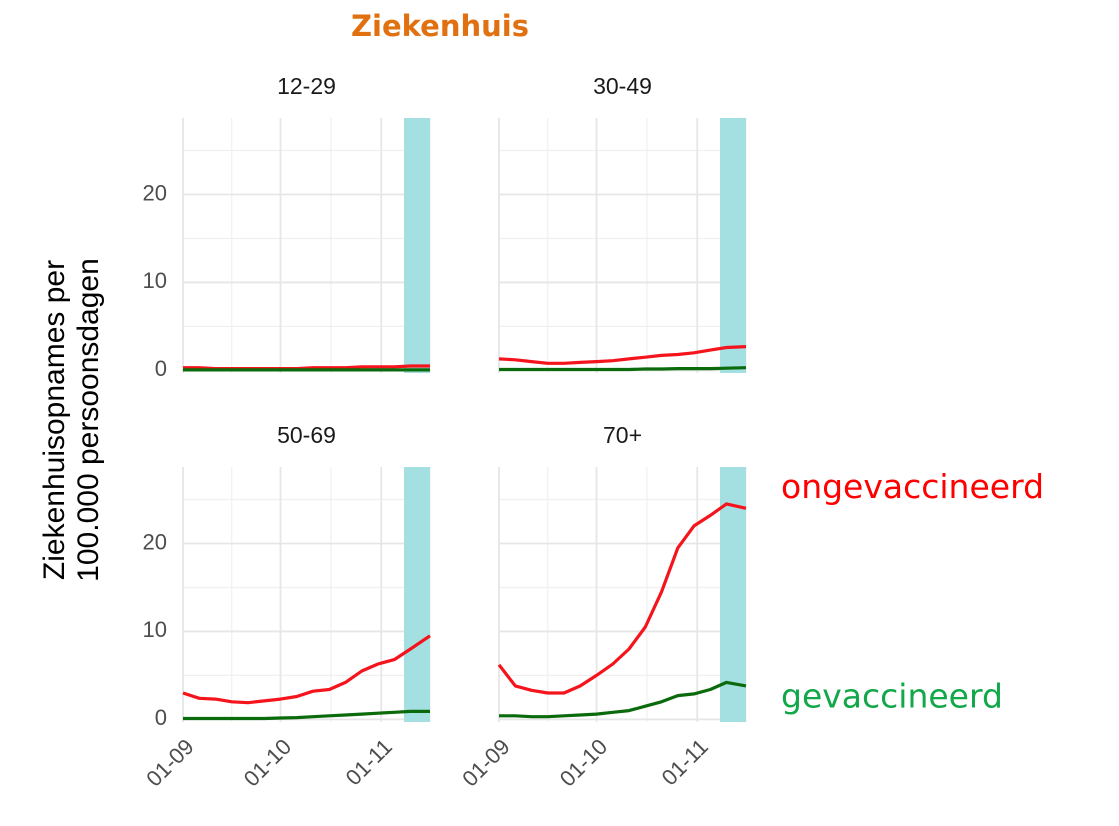 The image size is (1119, 826). I want to click on series-label: ongevaccineerd, so click(912, 486).